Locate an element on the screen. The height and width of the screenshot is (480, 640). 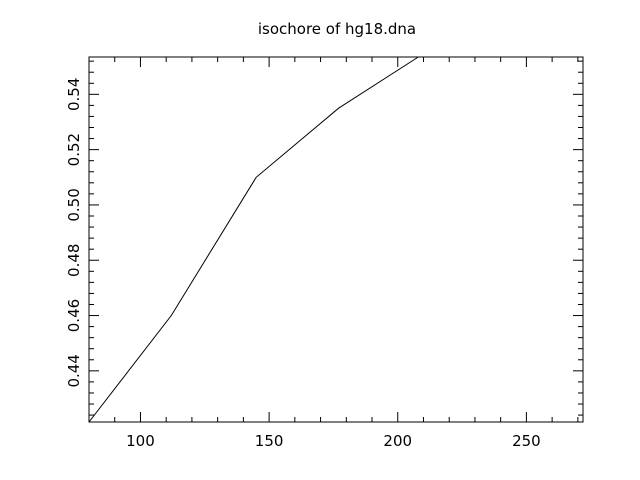
y-tick-label: 0.54 is located at coordinates (74, 94).